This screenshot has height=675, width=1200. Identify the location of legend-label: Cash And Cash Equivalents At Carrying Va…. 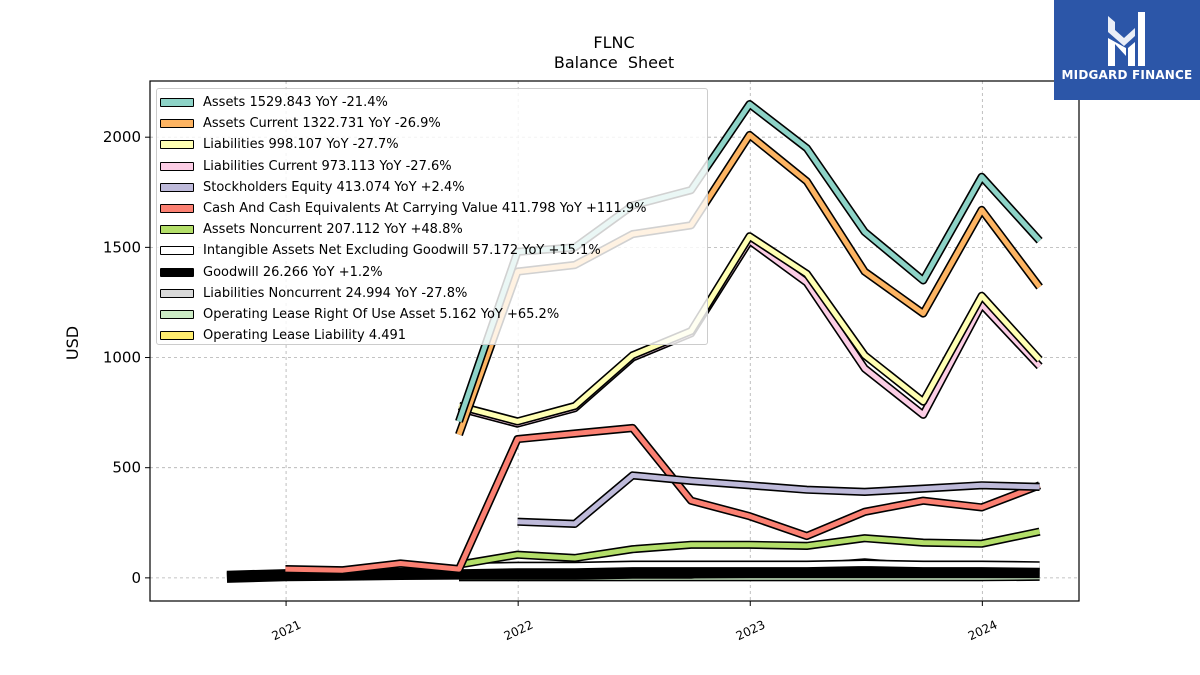
(425, 208).